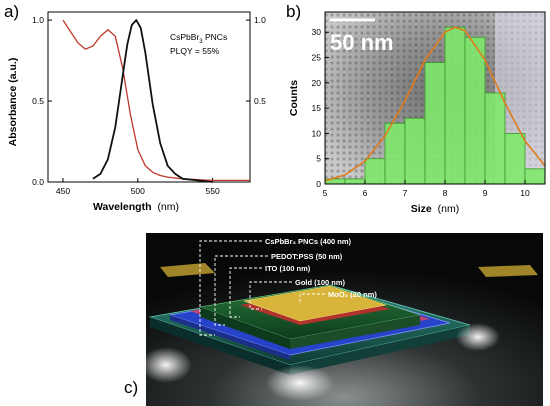 The image size is (550, 406). I want to click on y-right-tick-label: 1.0, so click(260, 20).